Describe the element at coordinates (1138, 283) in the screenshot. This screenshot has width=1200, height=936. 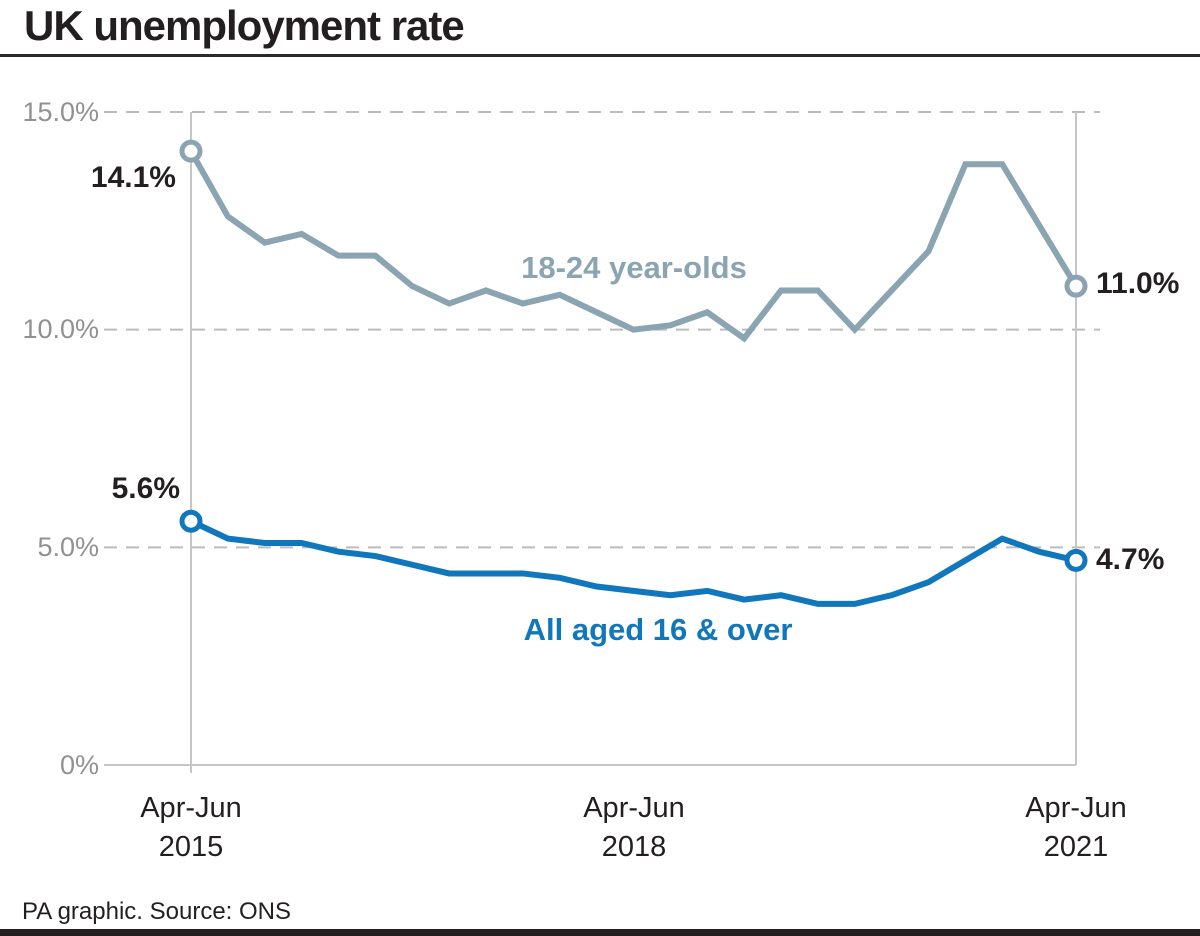
I see `annotation-end-value-18-24: 11.0%` at that location.